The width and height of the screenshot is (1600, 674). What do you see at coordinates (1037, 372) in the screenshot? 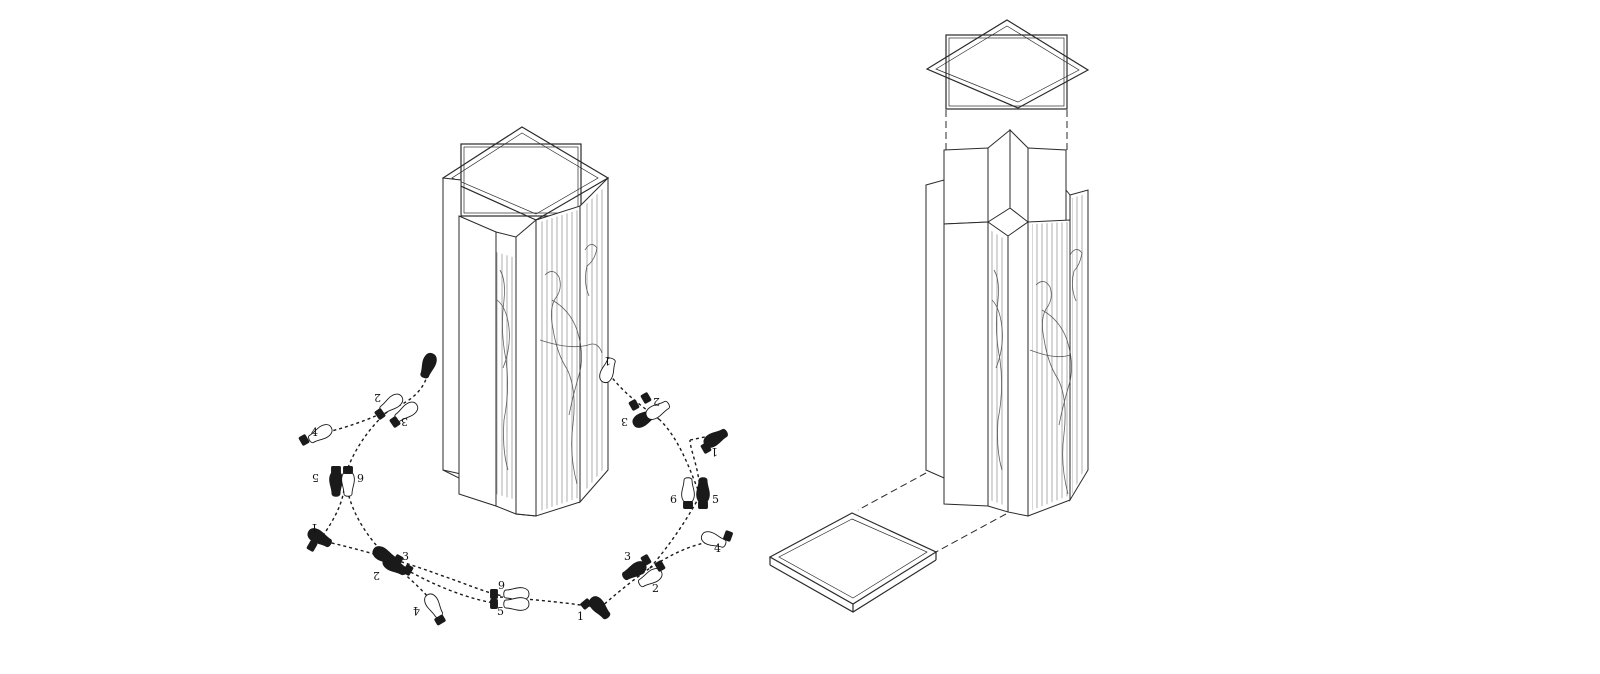
I see `right-figure-sketch` at bounding box center [1037, 372].